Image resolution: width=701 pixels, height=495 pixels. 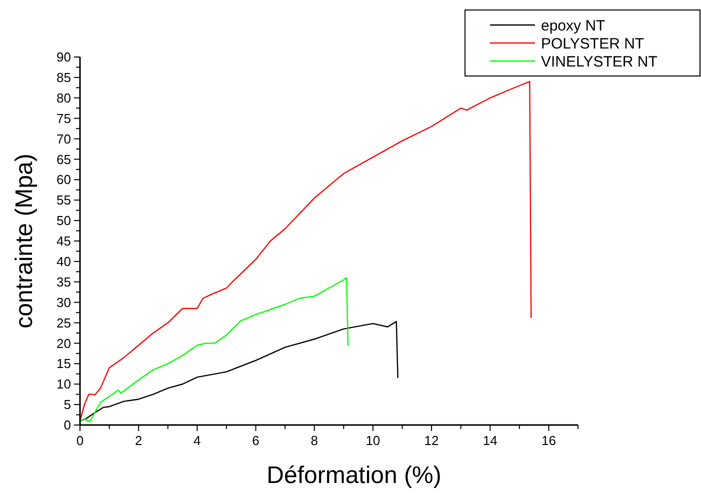 I want to click on y-tick-label: 75, so click(x=63, y=118).